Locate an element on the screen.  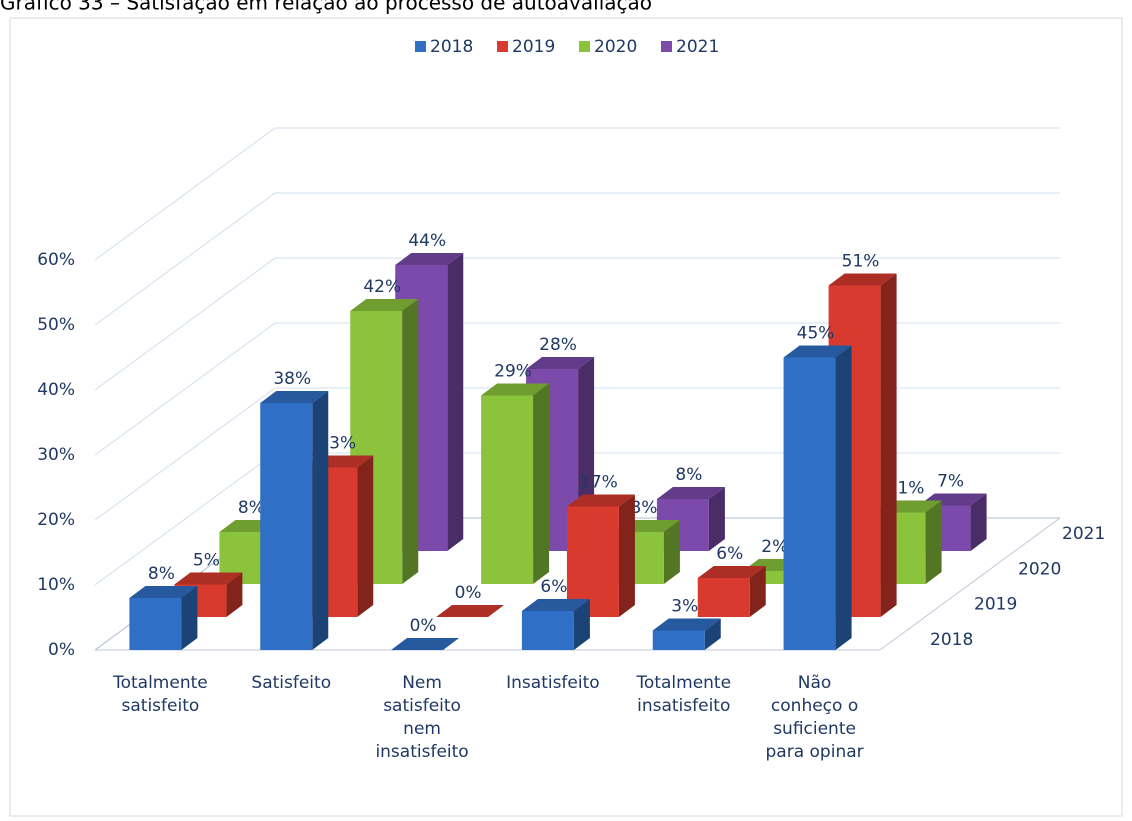
depth-label: 2018 is located at coordinates (951, 640).